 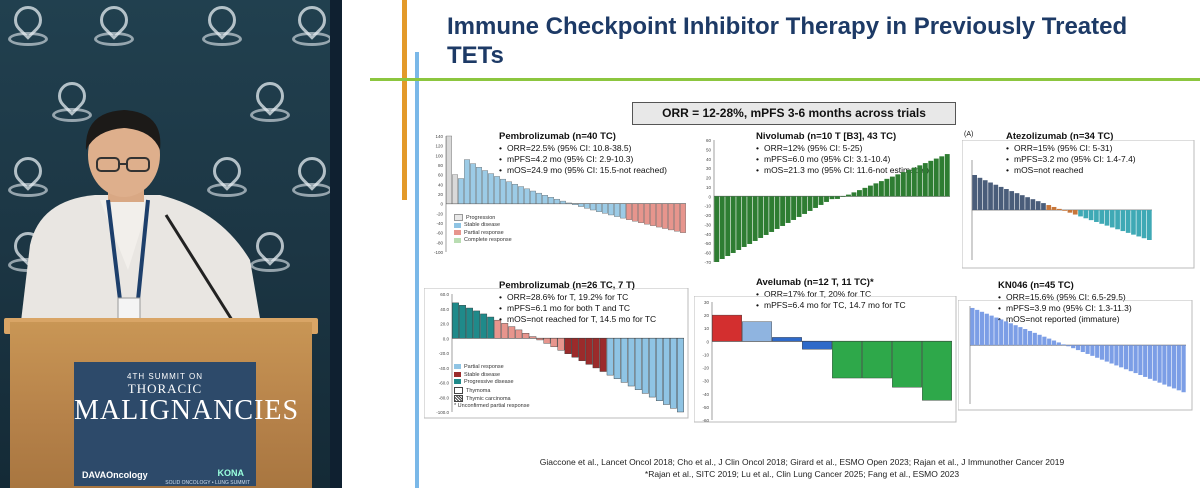 I want to click on legend-item: Complete response, so click(x=483, y=241).